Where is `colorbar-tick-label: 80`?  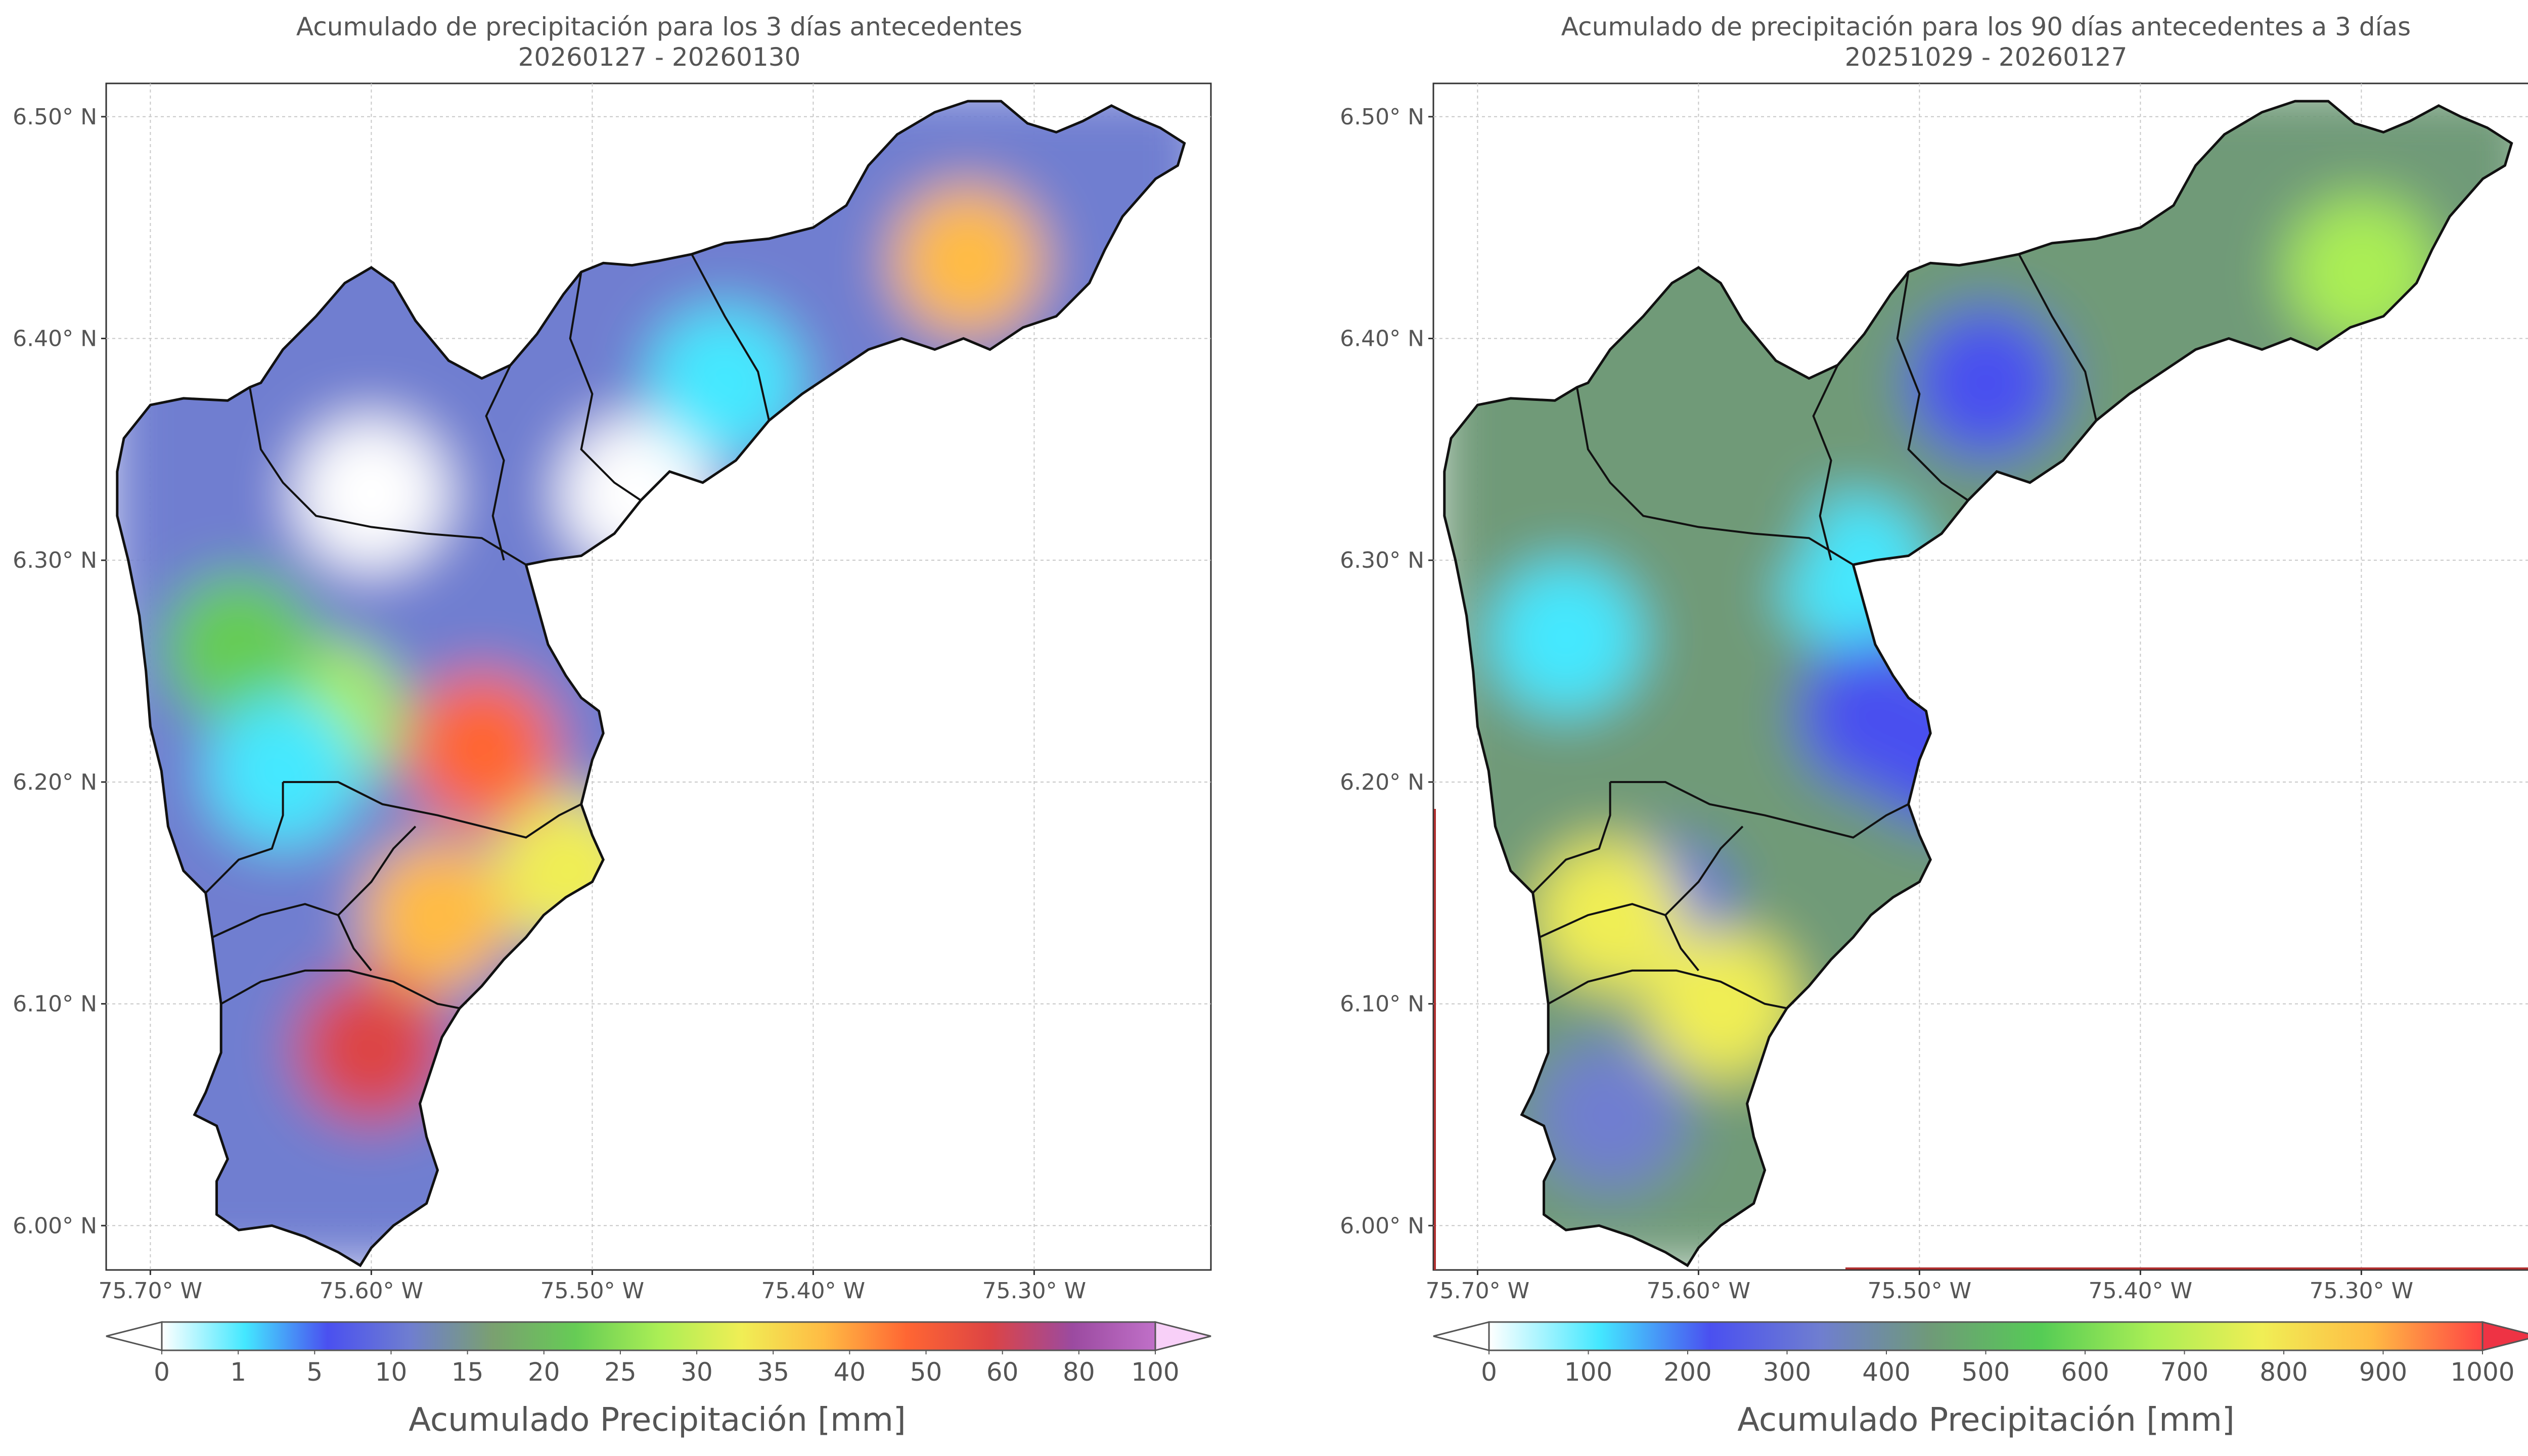
colorbar-tick-label: 80 is located at coordinates (1079, 1372).